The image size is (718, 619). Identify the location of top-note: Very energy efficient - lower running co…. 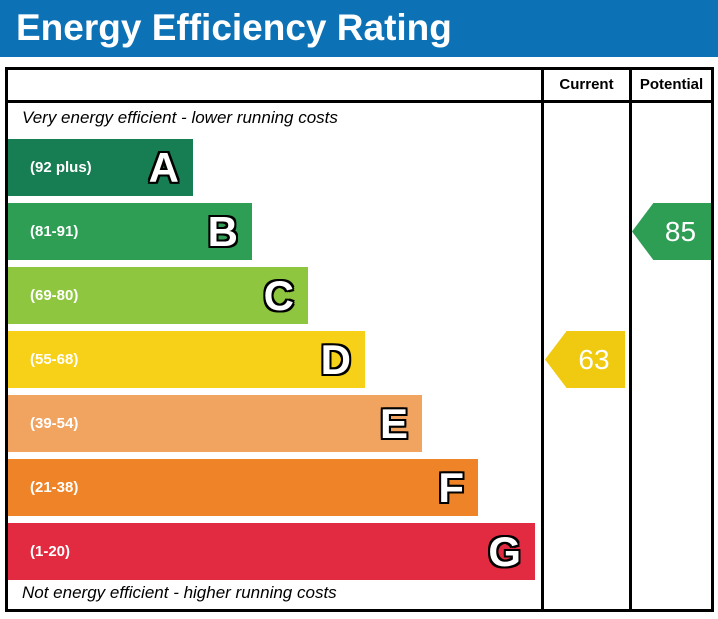
(180, 117).